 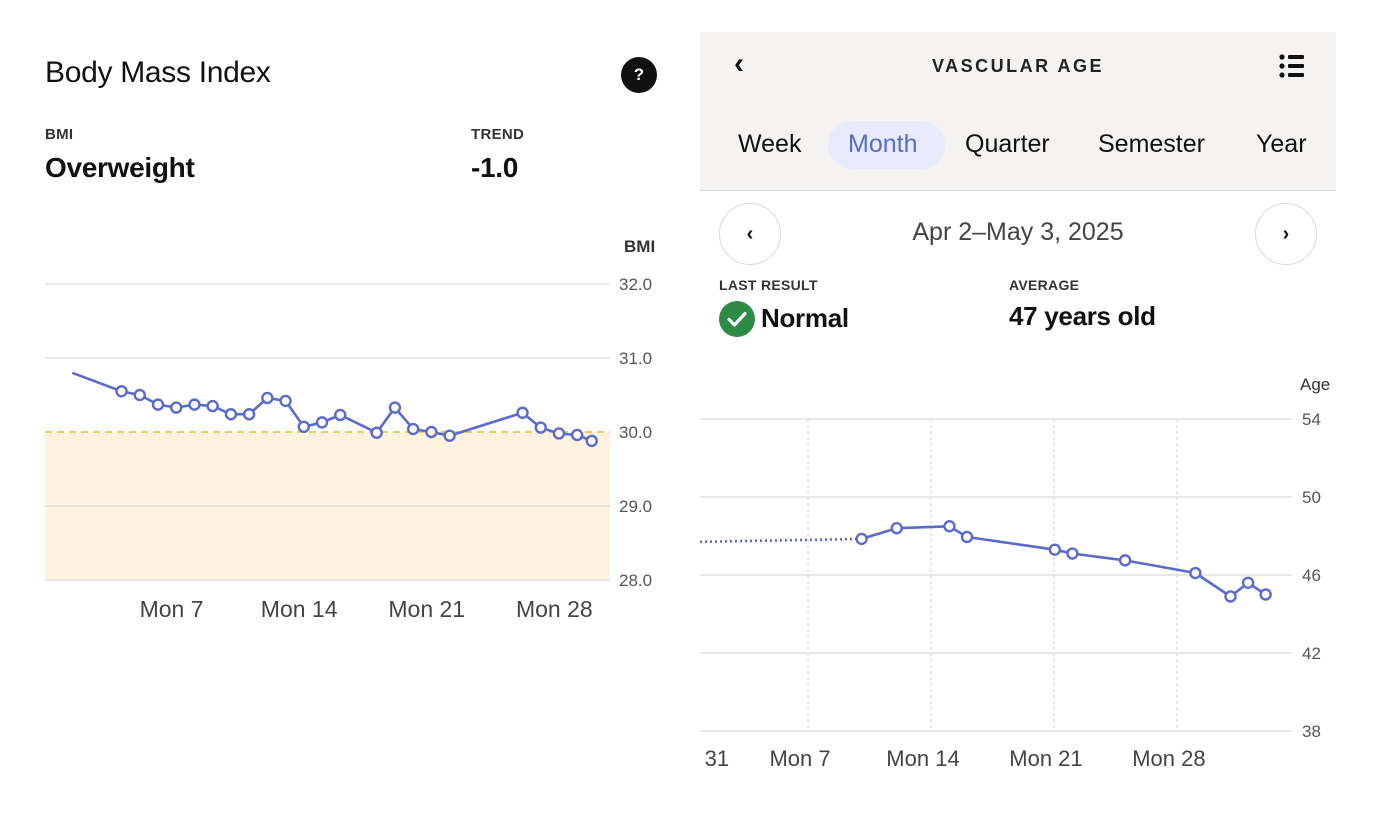 What do you see at coordinates (498, 134) in the screenshot?
I see `trend-label: TREND` at bounding box center [498, 134].